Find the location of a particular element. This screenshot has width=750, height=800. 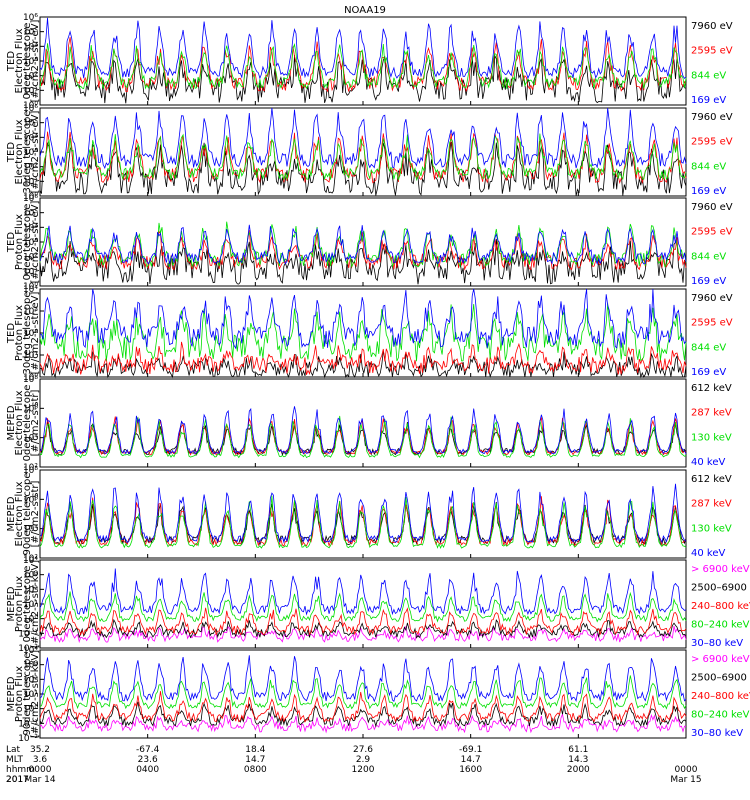

y-label-line: [#/cm2-s-str] is located at coordinates (35, 513).